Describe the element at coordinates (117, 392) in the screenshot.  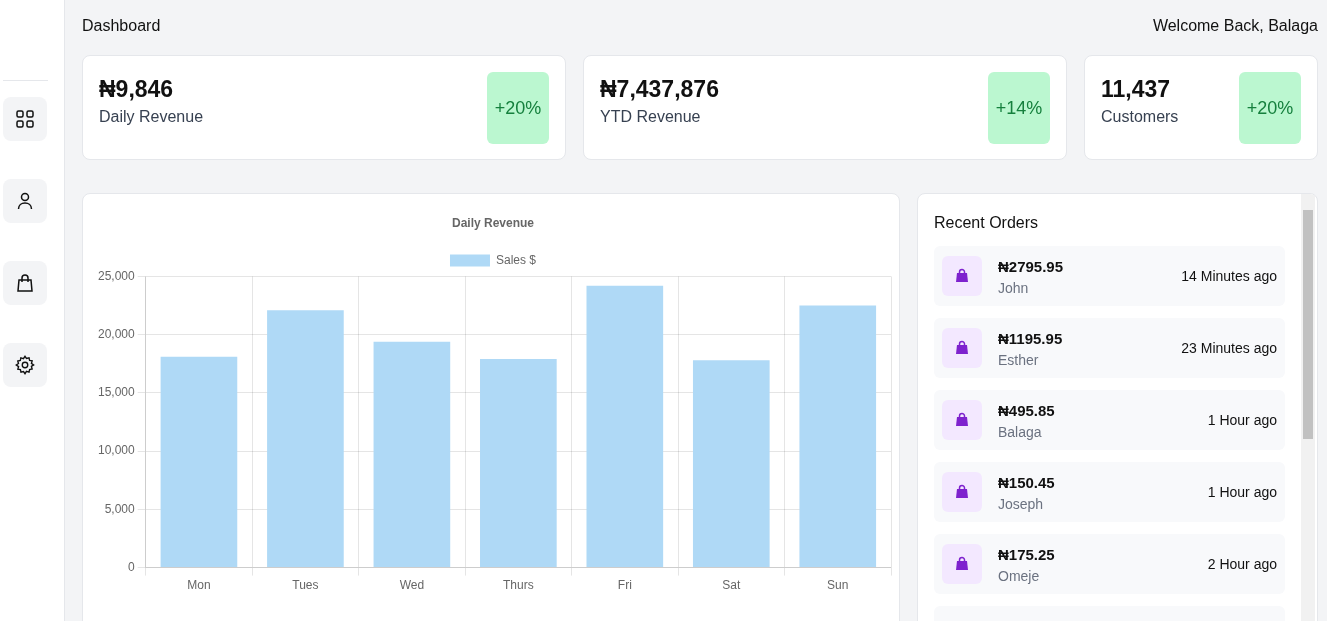
I see `y-tick-label: 15,000` at that location.